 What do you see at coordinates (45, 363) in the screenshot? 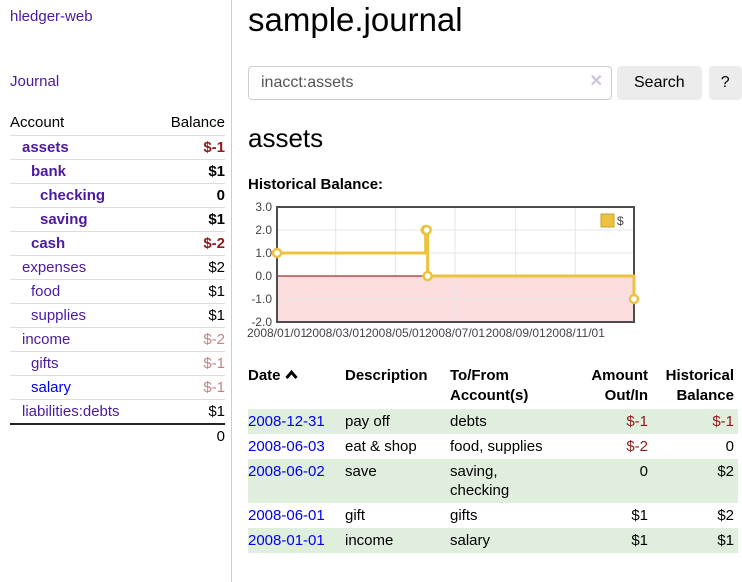
I see `account-link-gifts: gifts` at bounding box center [45, 363].